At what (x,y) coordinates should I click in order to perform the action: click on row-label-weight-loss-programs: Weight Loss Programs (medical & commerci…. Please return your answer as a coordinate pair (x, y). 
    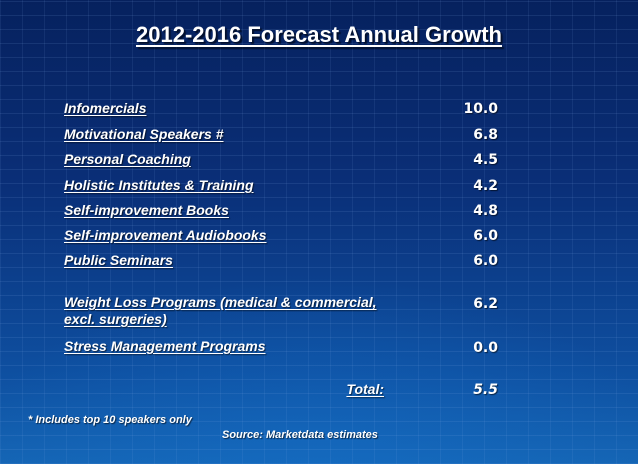
    Looking at the image, I should click on (220, 310).